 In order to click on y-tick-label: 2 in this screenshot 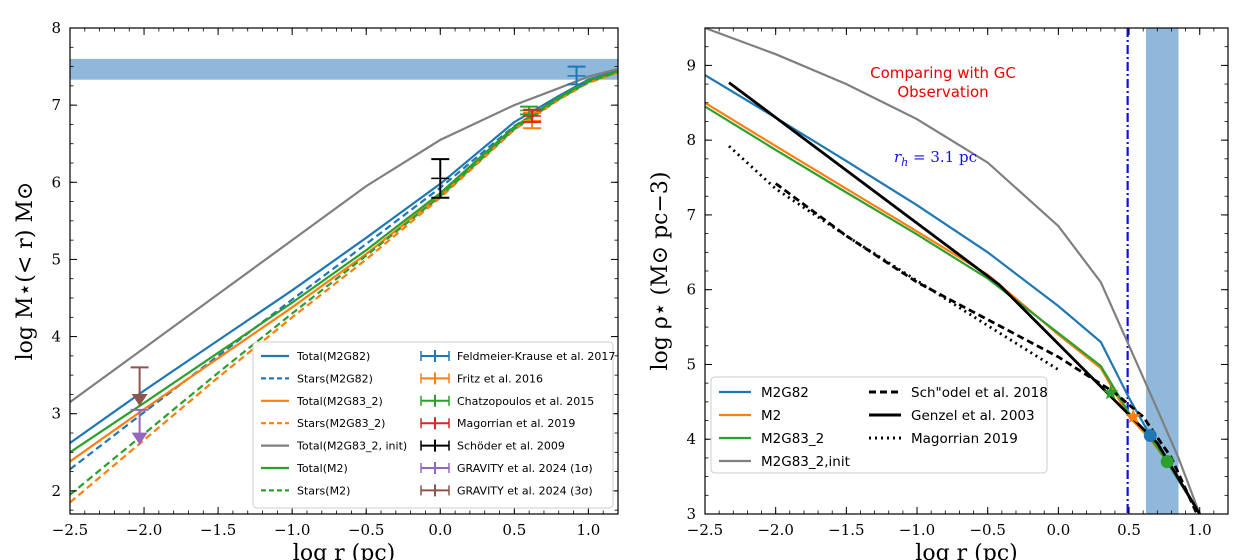, I will do `click(56, 491)`.